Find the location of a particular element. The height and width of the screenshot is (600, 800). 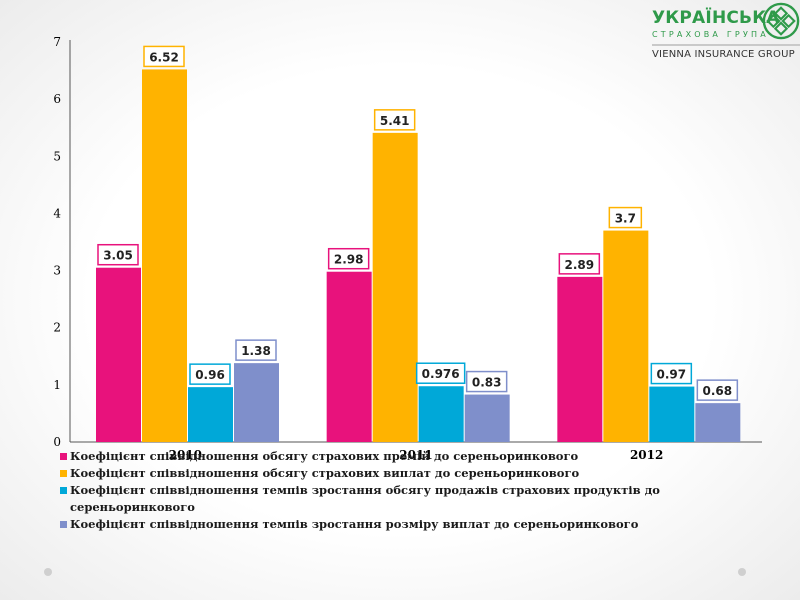

y-tick-label: 3 is located at coordinates (57, 271).